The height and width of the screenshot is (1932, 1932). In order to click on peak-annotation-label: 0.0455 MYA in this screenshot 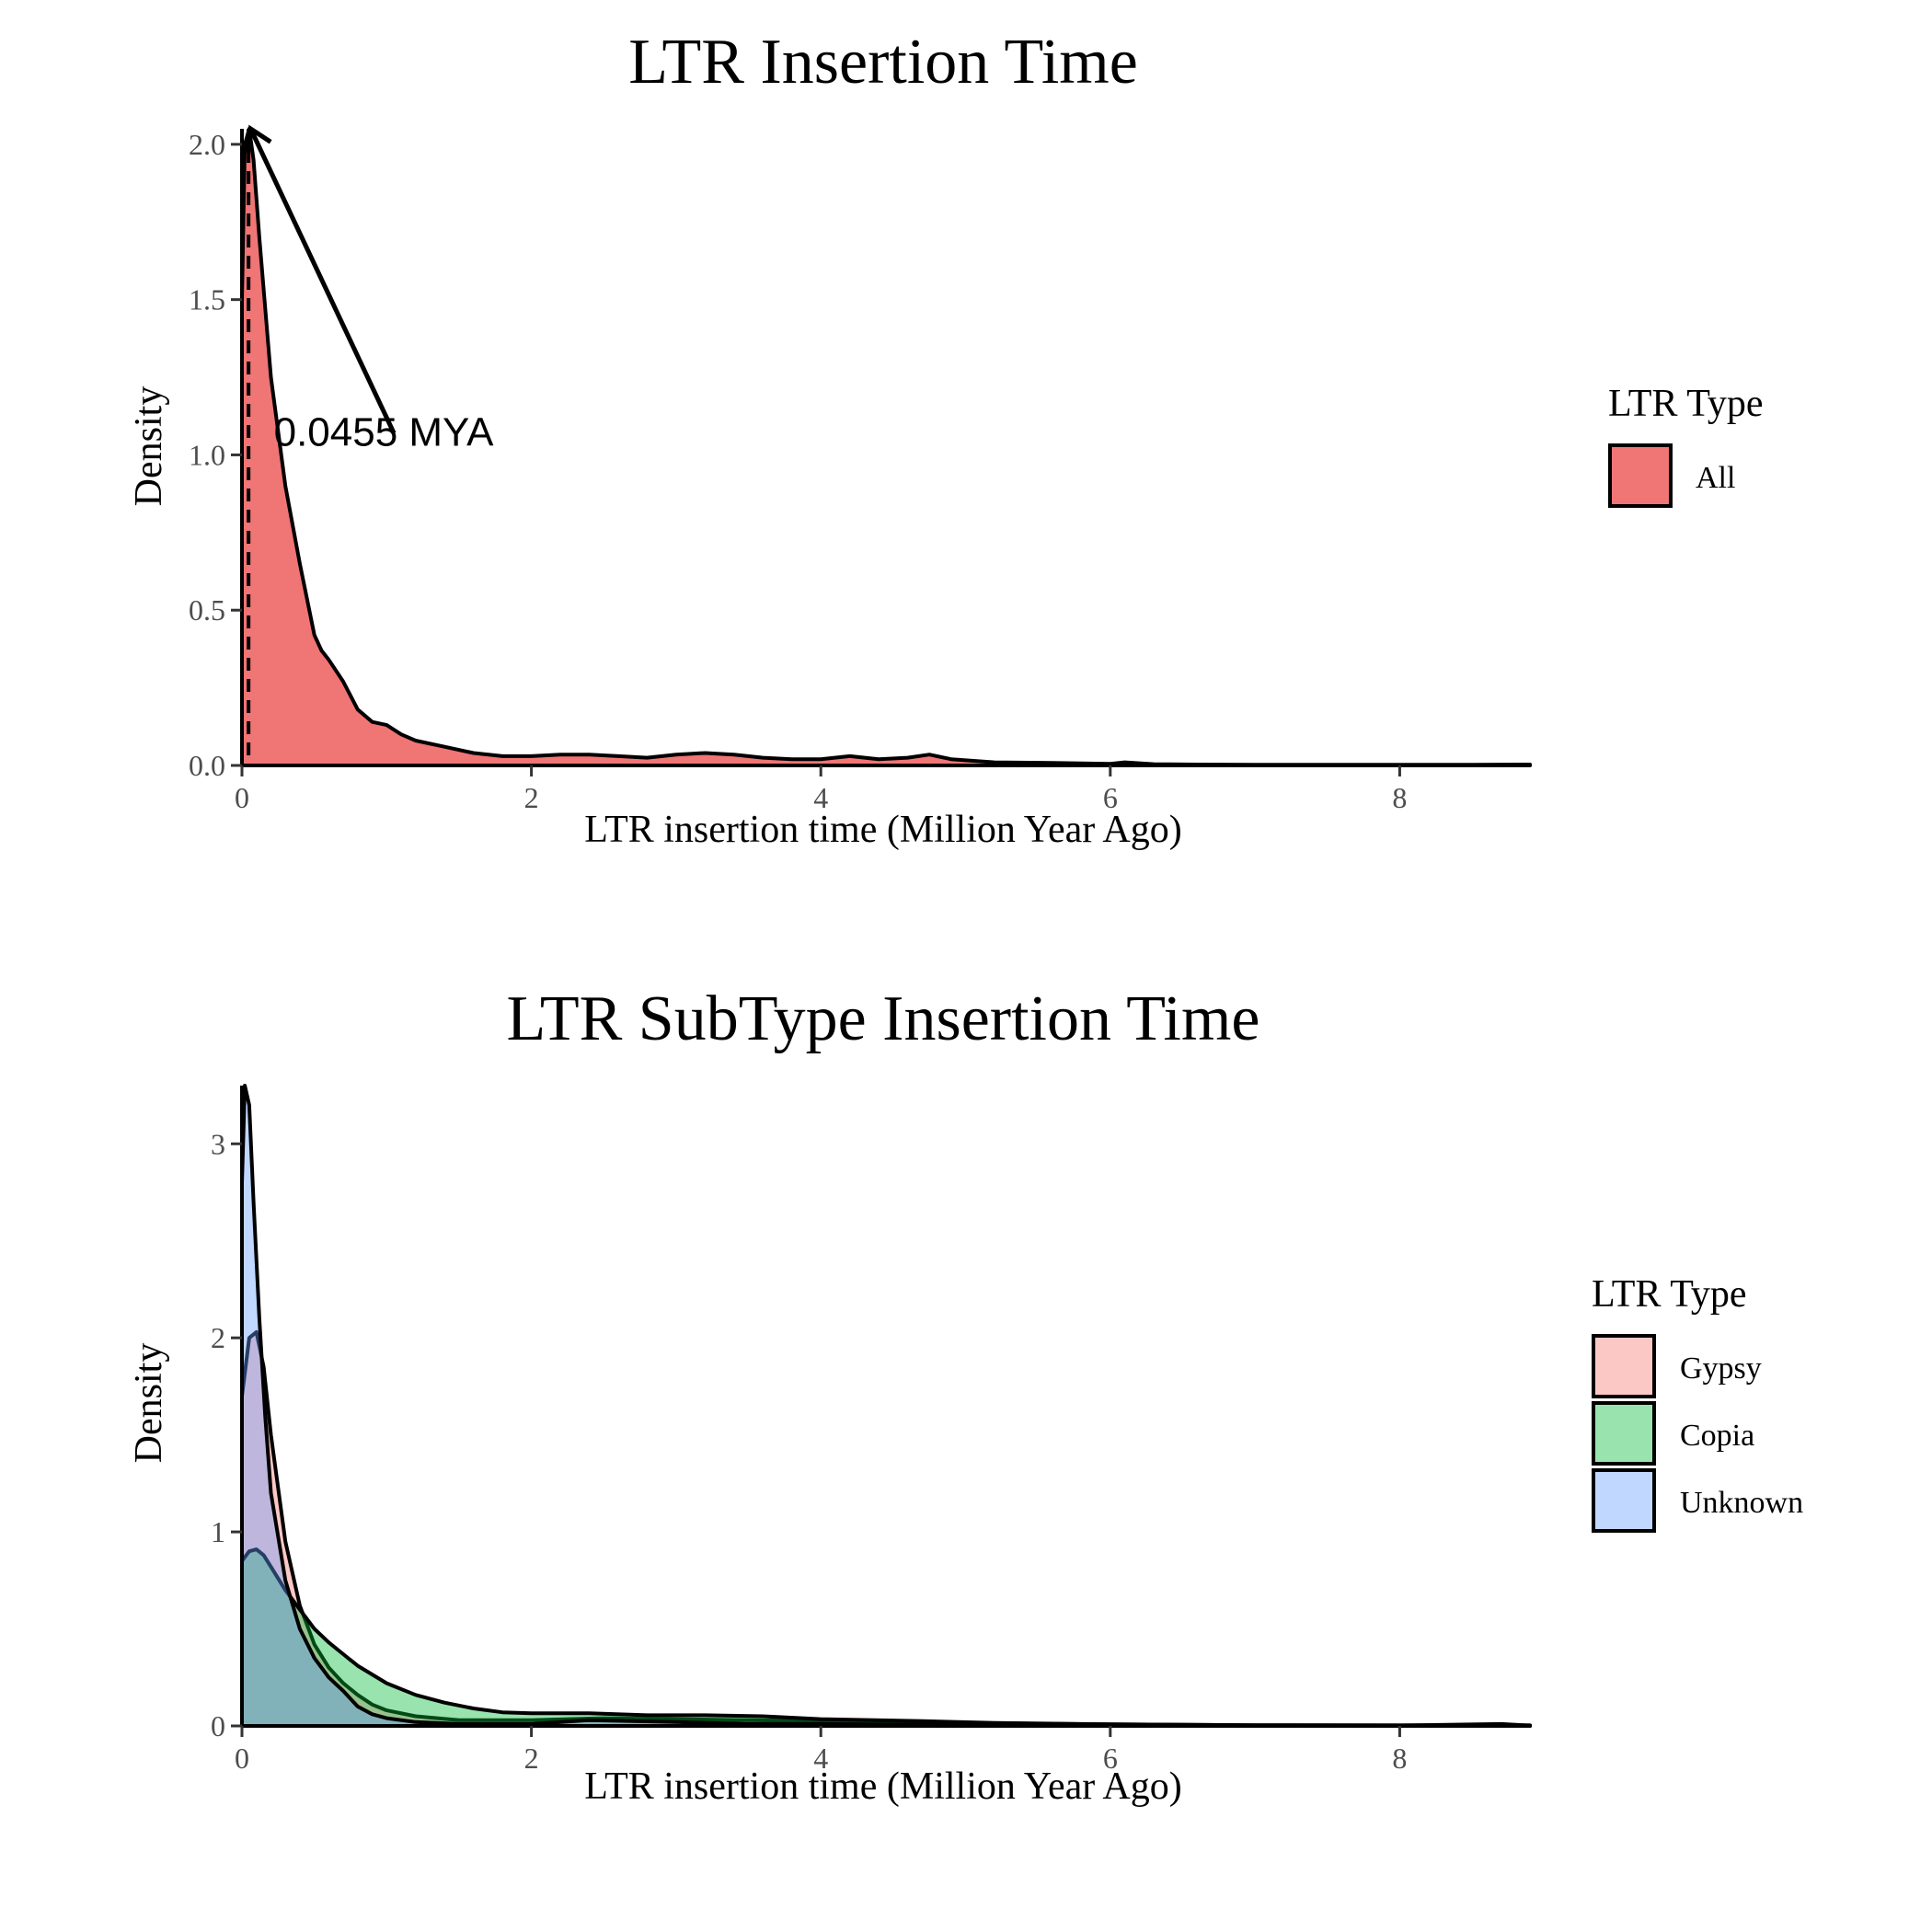, I will do `click(384, 431)`.